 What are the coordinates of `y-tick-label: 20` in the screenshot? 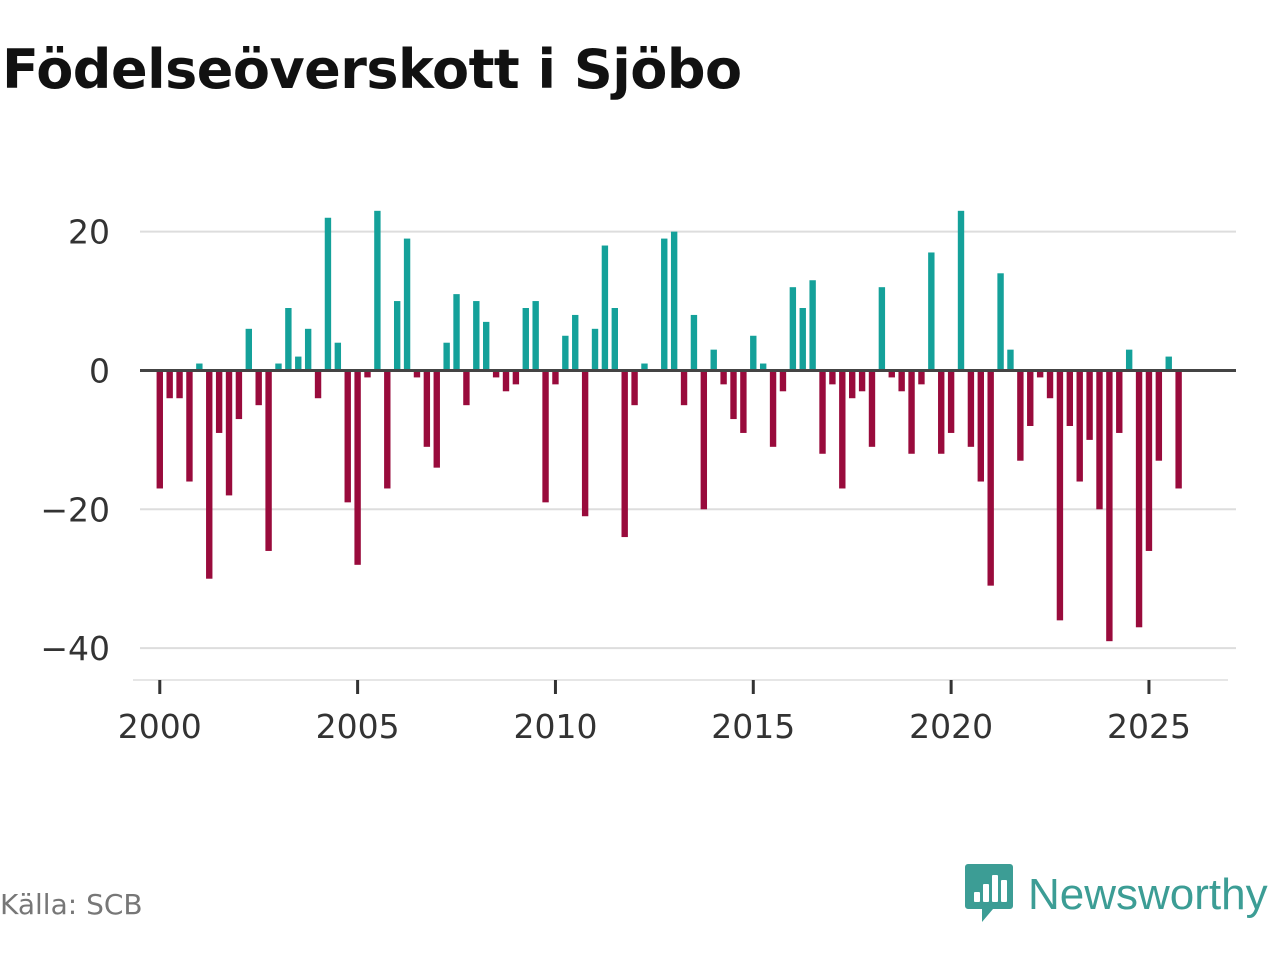 It's located at (89, 232).